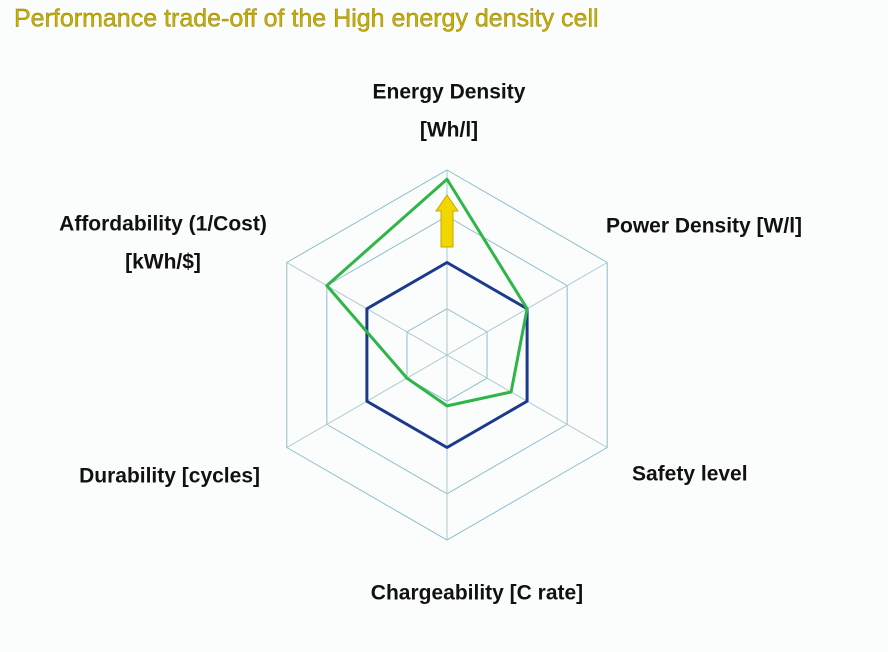 Image resolution: width=888 pixels, height=652 pixels. I want to click on axis-label: [Wh/l], so click(449, 130).